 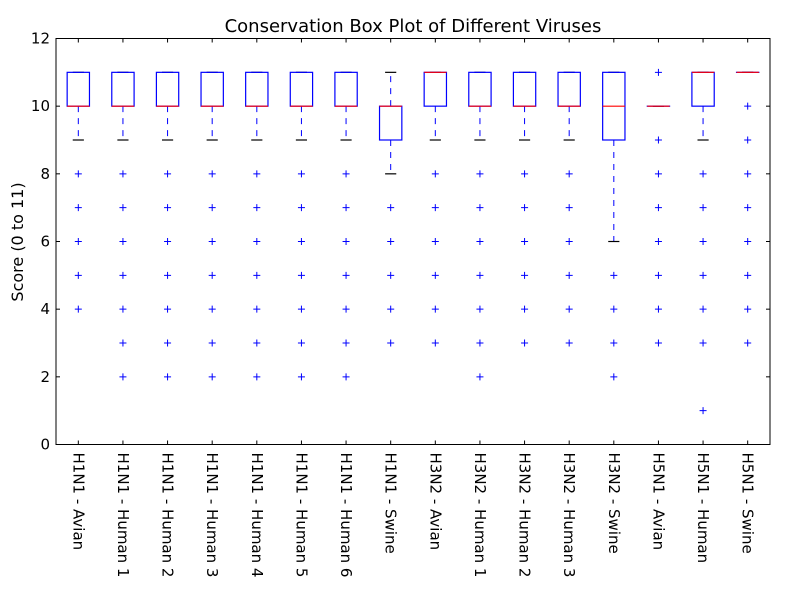 What do you see at coordinates (614, 503) in the screenshot?
I see `x-tick-label: H3N2 - Swine` at bounding box center [614, 503].